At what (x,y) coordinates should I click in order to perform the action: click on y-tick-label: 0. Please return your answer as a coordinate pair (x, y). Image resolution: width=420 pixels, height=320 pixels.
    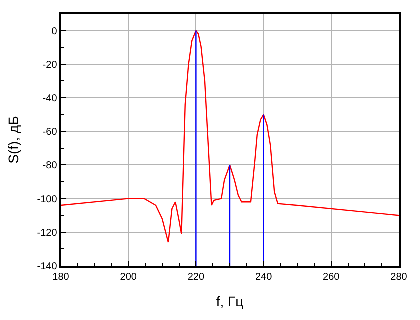
    Looking at the image, I should click on (55, 32).